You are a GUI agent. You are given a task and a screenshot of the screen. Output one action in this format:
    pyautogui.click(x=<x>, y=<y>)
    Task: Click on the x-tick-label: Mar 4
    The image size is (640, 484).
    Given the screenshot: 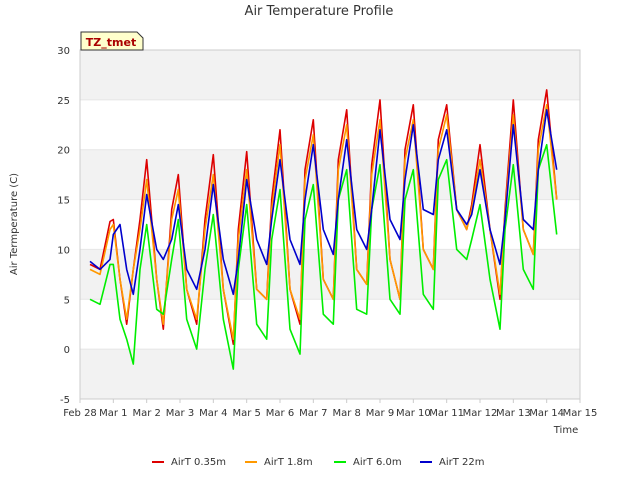 What is the action you would take?
    pyautogui.click(x=213, y=413)
    